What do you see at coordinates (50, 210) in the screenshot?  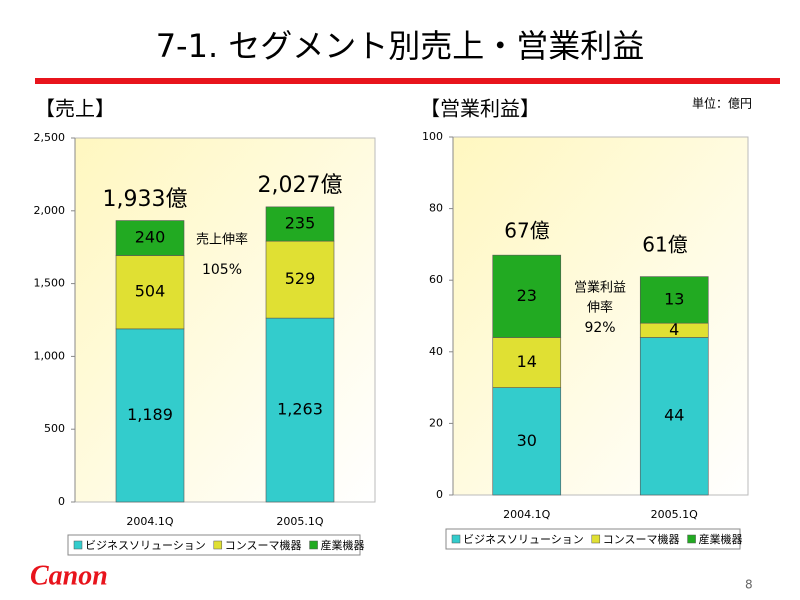 I see `y-tick-label: 2,000` at bounding box center [50, 210].